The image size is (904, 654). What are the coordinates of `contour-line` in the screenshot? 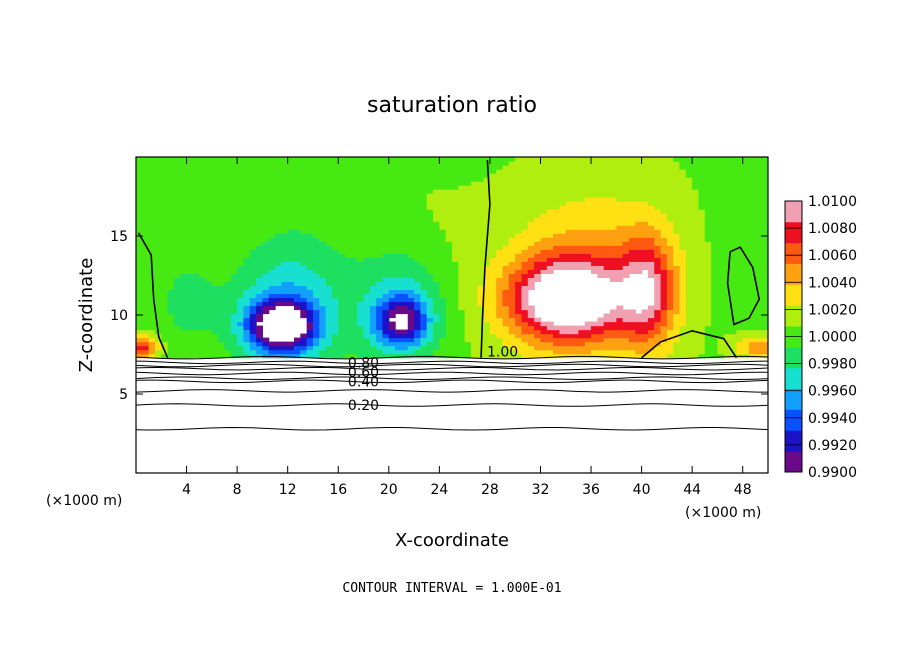 It's located at (452, 373).